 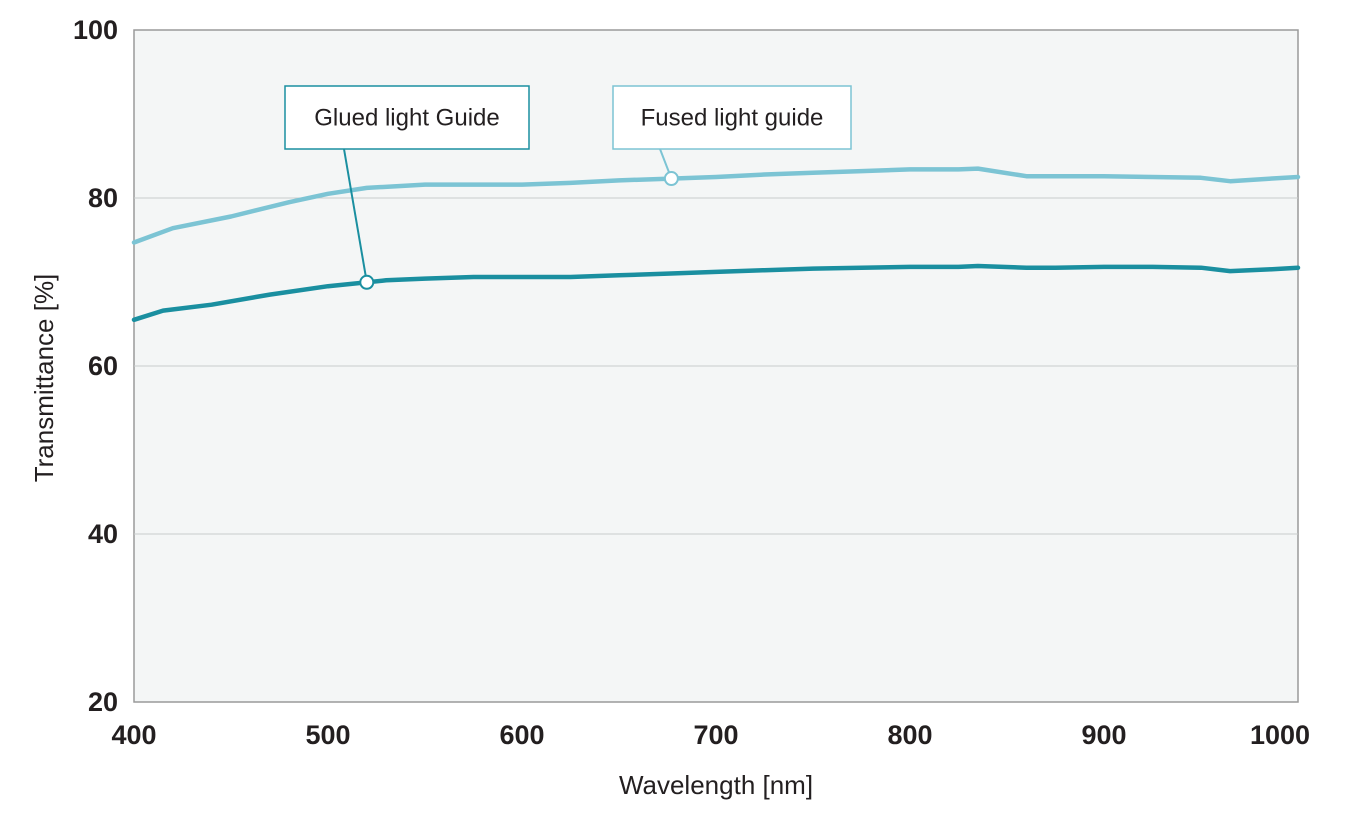 I want to click on y-tick-labels: 20 40 60 80 100, so click(x=95, y=366).